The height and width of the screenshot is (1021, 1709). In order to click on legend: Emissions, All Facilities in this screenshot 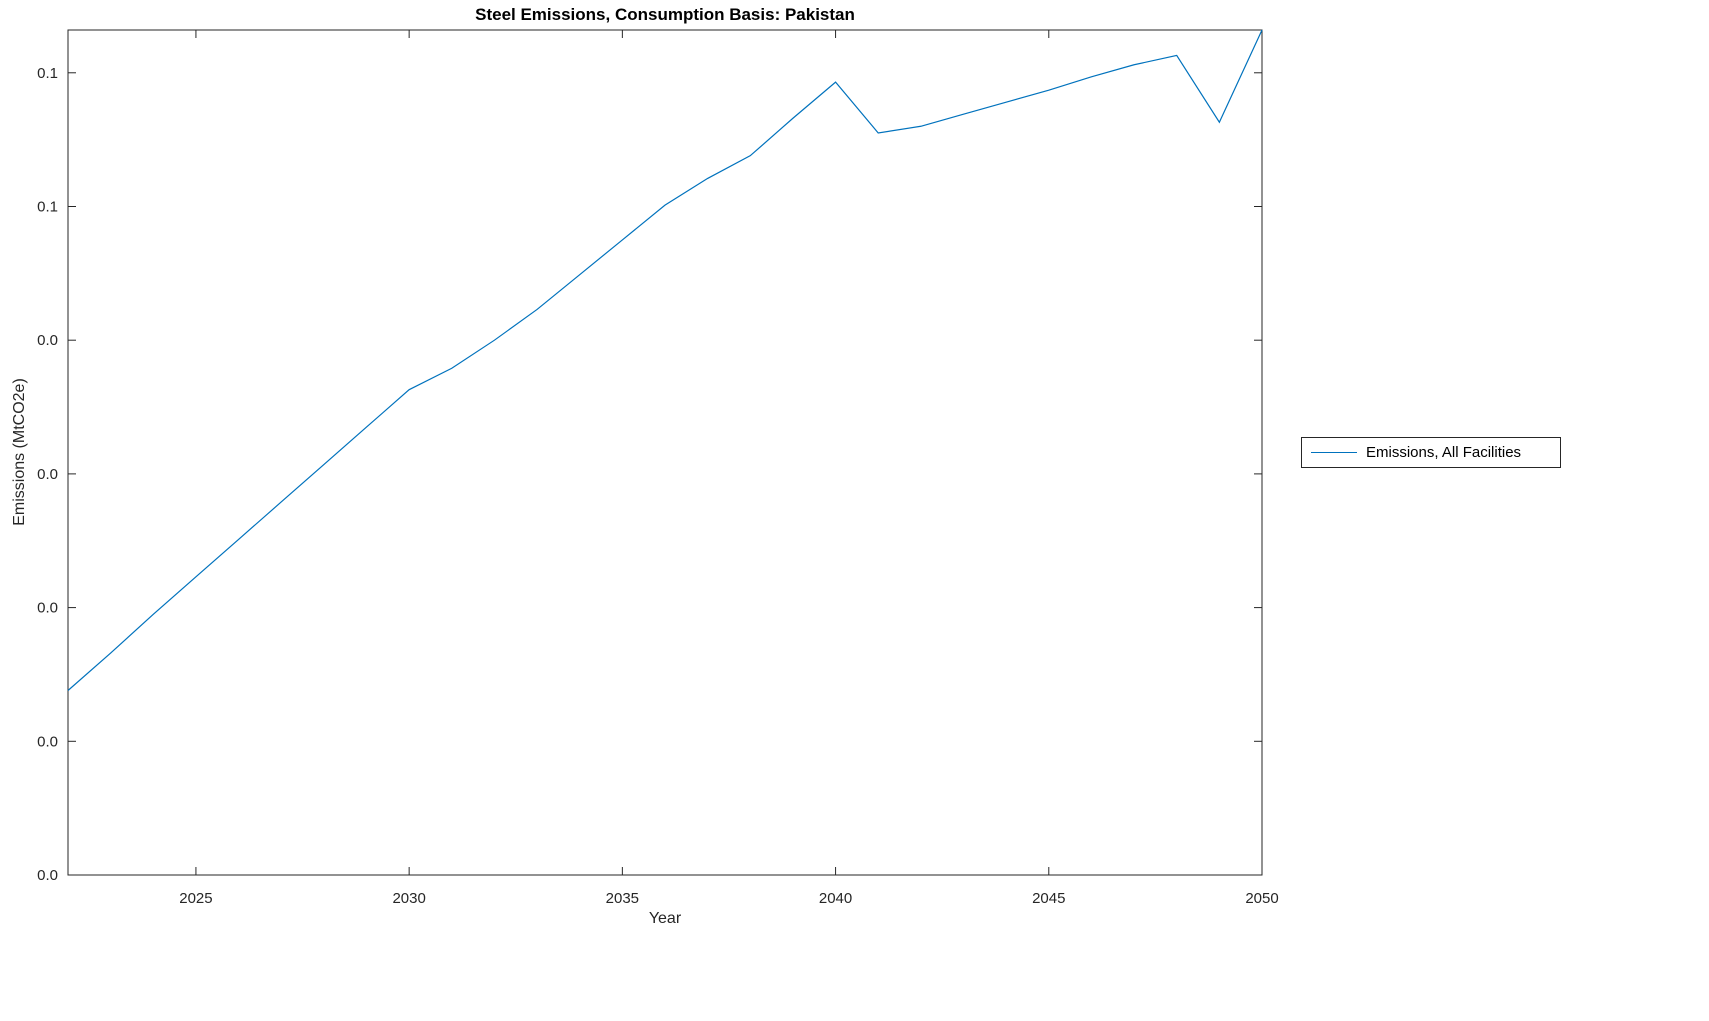, I will do `click(1431, 452)`.